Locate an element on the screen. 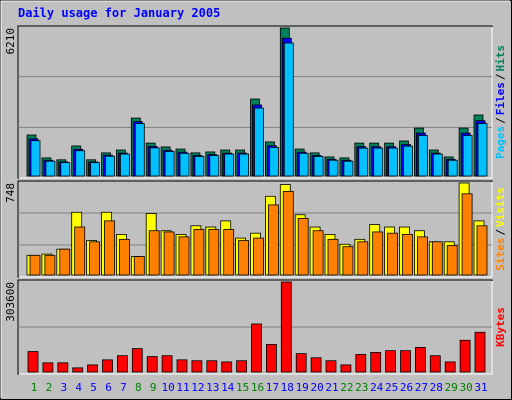 The image size is (512, 400). x-tick-label: 10 is located at coordinates (167, 387).